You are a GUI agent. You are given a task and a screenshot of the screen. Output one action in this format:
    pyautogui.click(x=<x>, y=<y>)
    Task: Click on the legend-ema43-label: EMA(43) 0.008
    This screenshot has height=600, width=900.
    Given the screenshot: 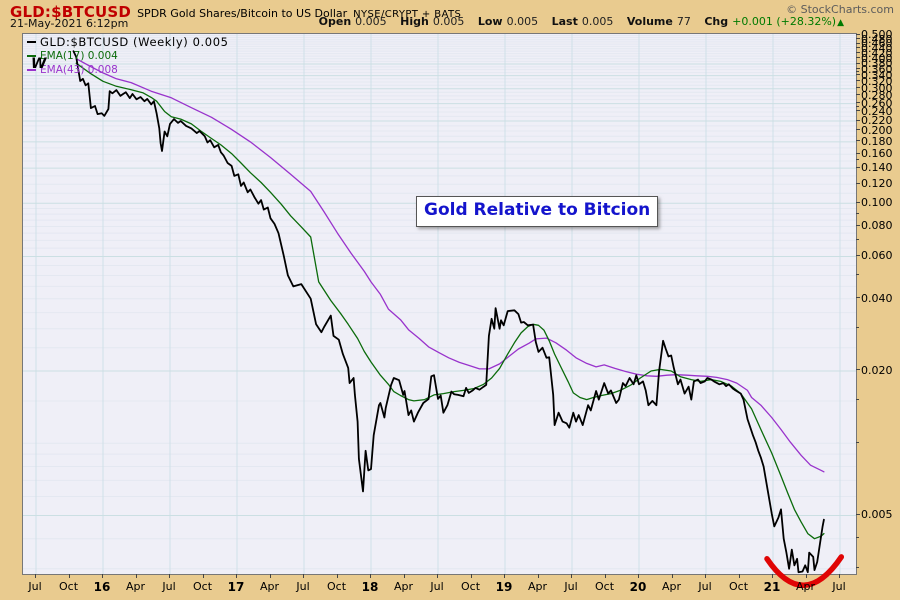 What is the action you would take?
    pyautogui.click(x=79, y=70)
    